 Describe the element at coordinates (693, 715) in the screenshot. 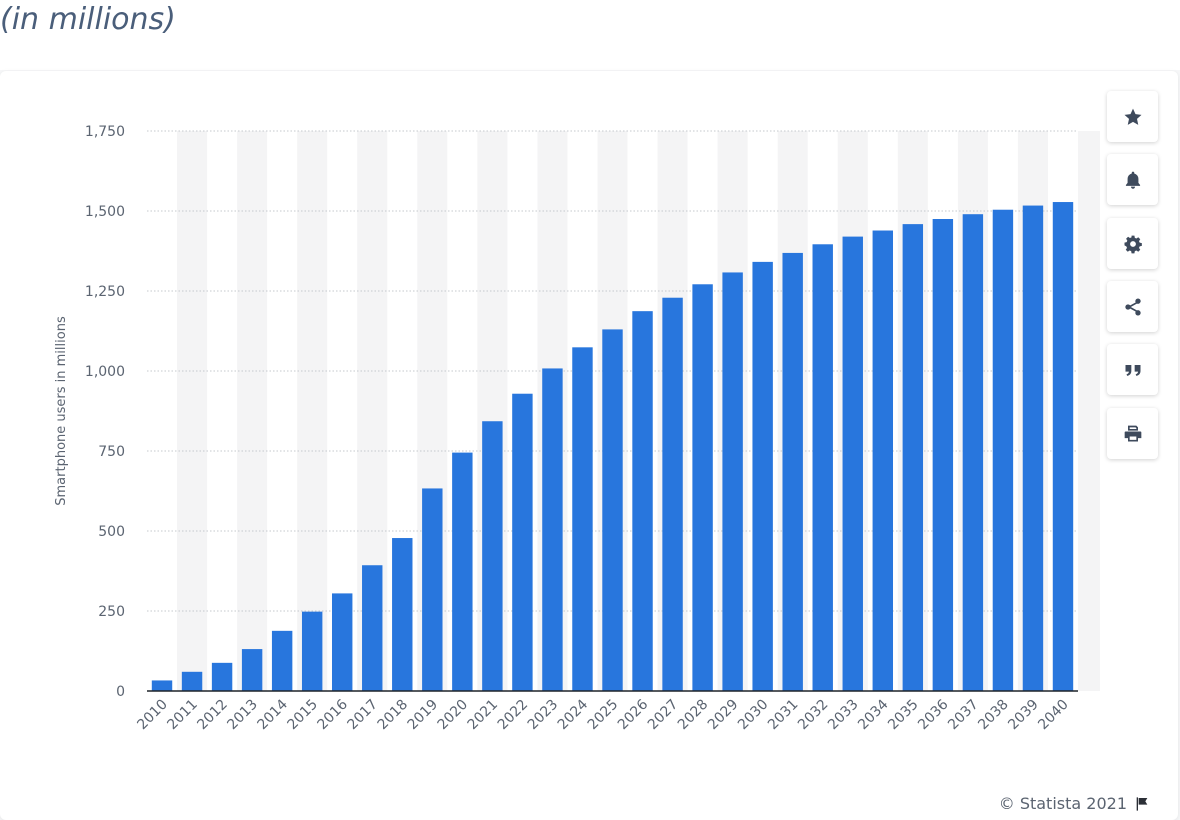

I see `x-tick-label: 2028` at that location.